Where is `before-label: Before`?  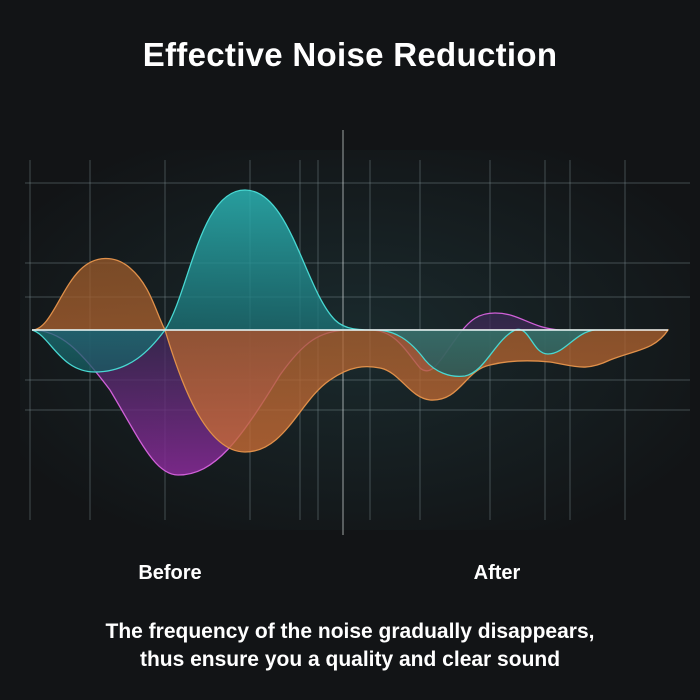 before-label: Before is located at coordinates (170, 573).